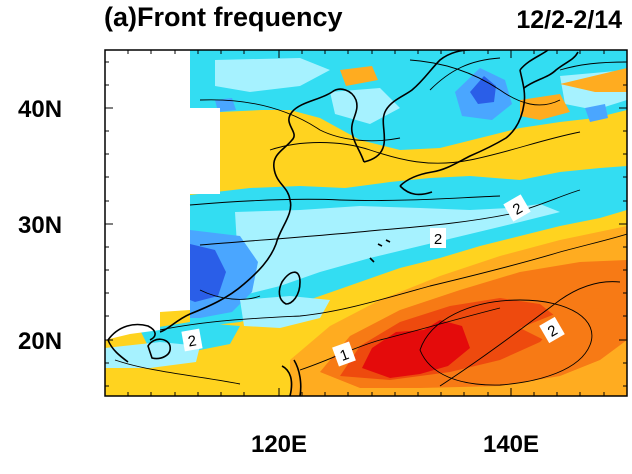  Describe the element at coordinates (511, 444) in the screenshot. I see `lon-tick-label-140e: 140E` at that location.